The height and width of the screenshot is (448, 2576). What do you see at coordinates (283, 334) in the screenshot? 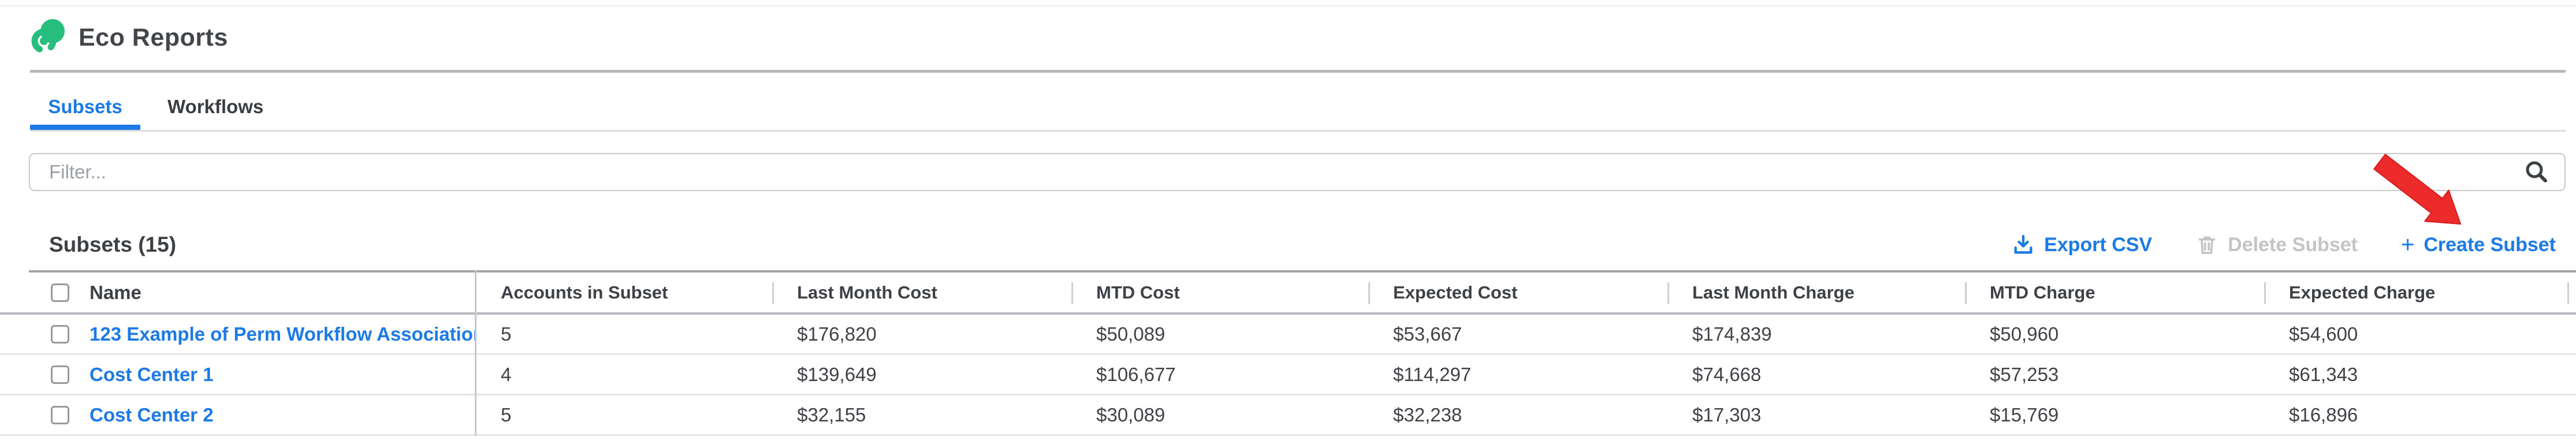
I see `subset-name-link: 123 Example of Perm Workflow Association` at bounding box center [283, 334].